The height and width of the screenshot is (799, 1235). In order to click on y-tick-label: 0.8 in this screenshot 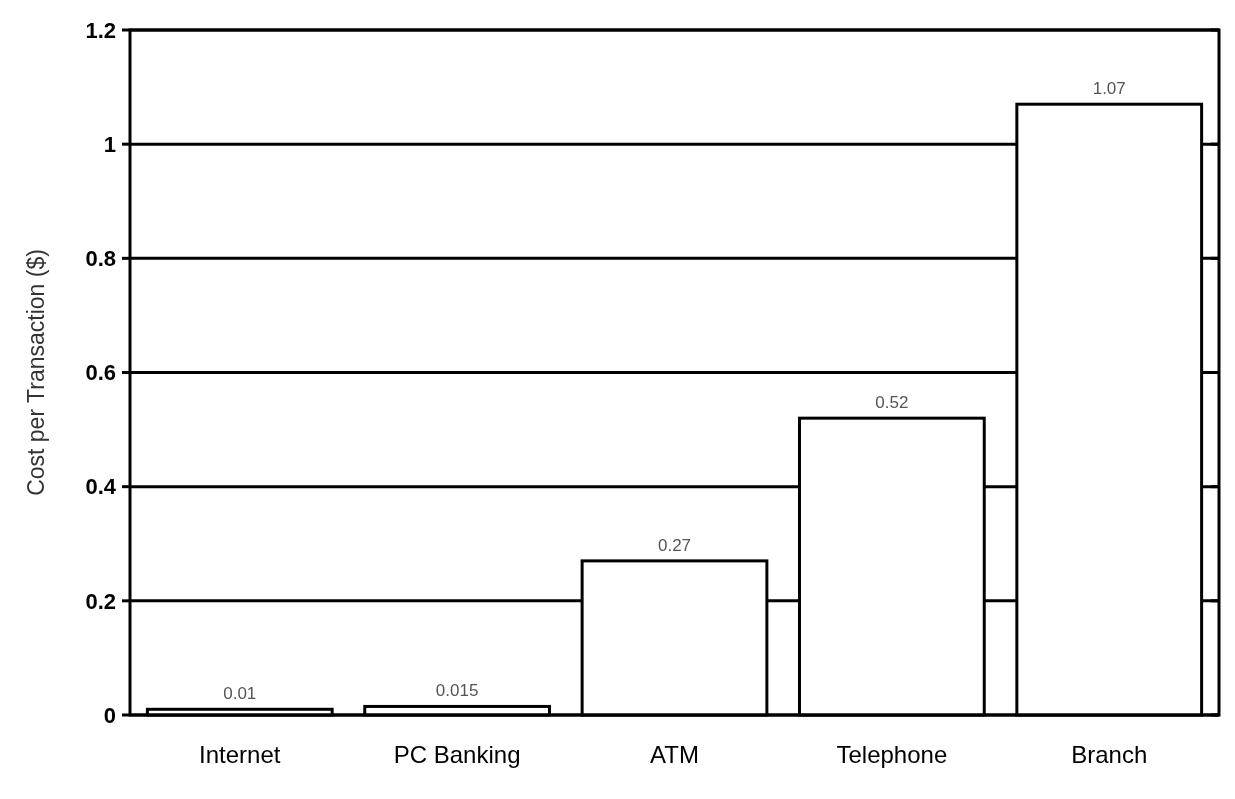, I will do `click(100, 259)`.